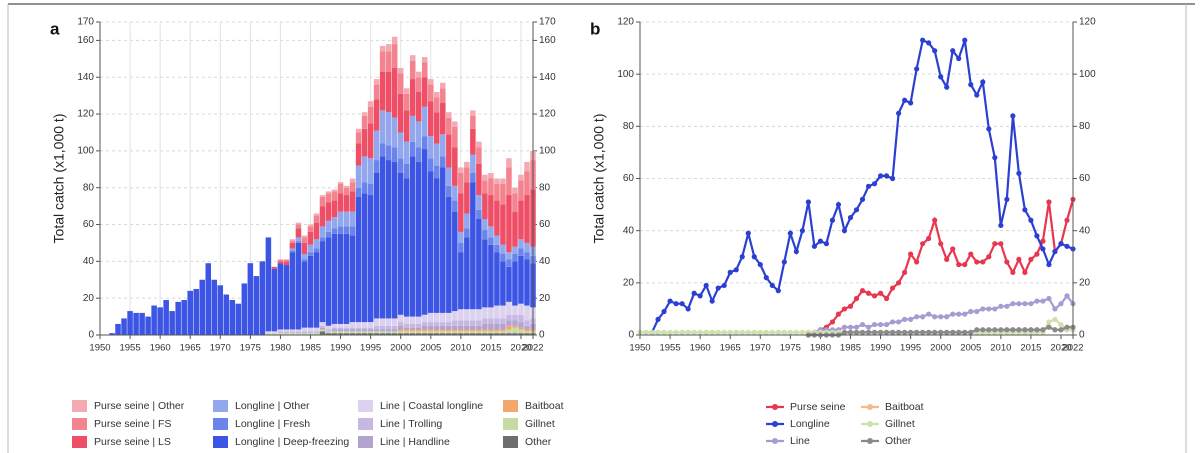 This screenshot has width=1203, height=453. I want to click on legend-label: Gillnet, so click(900, 424).